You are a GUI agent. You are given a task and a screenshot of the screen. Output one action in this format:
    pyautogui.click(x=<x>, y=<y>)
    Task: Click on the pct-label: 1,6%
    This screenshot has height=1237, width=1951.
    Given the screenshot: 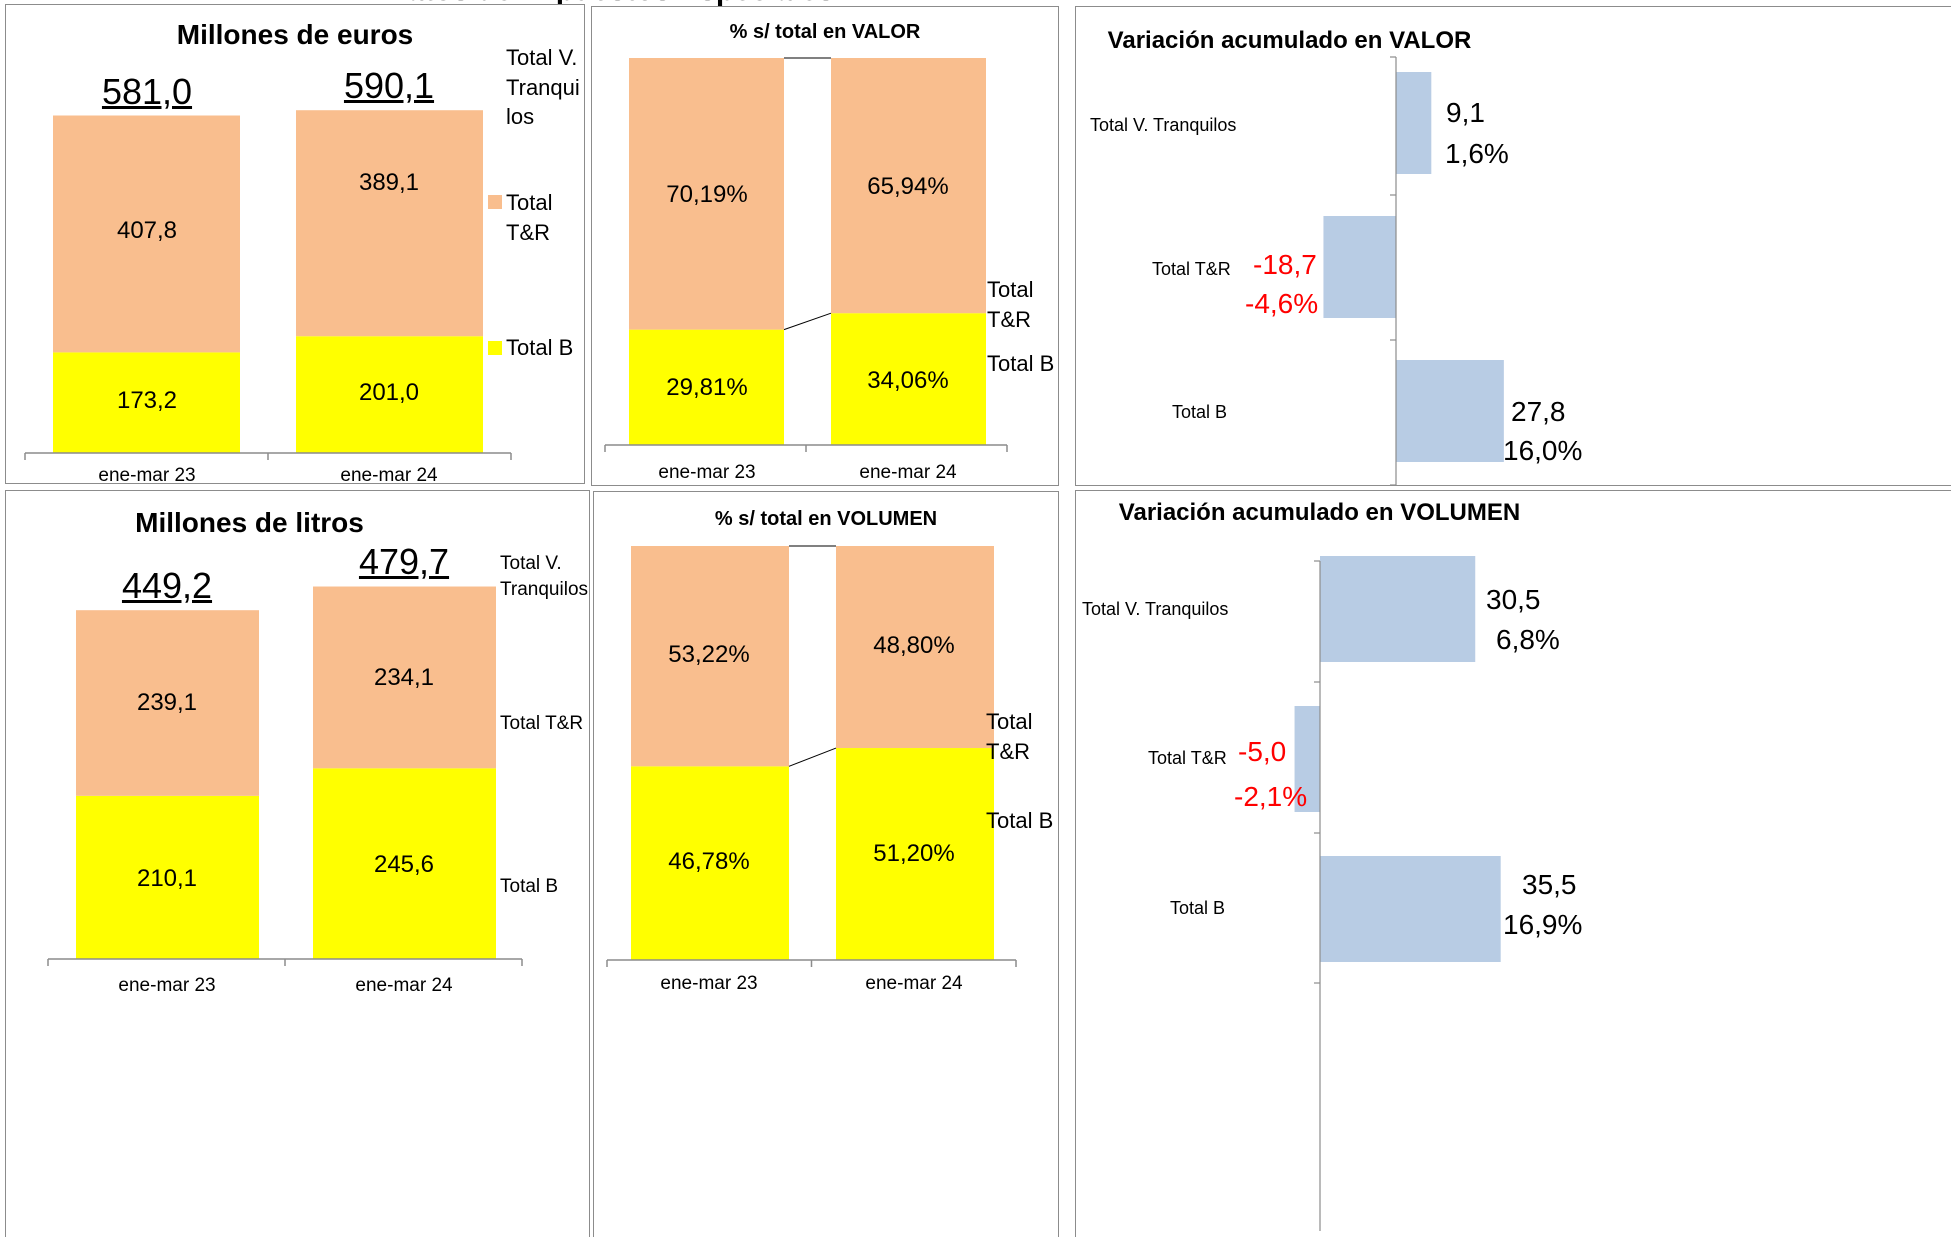 What is the action you would take?
    pyautogui.click(x=1477, y=153)
    